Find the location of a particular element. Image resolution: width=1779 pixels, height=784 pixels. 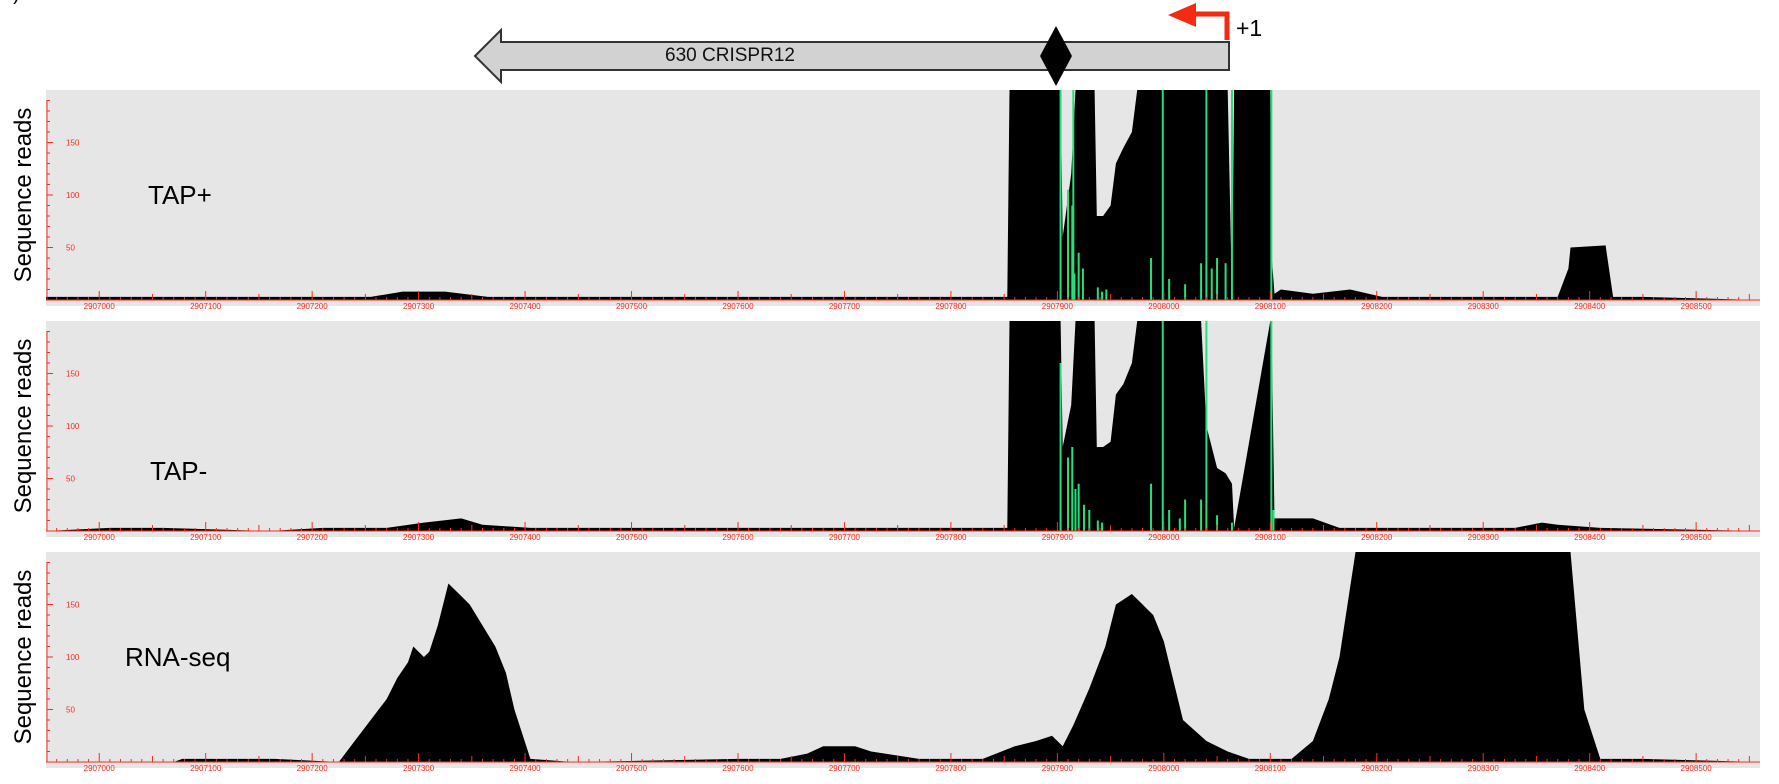

track-label: TAP+ is located at coordinates (180, 195).